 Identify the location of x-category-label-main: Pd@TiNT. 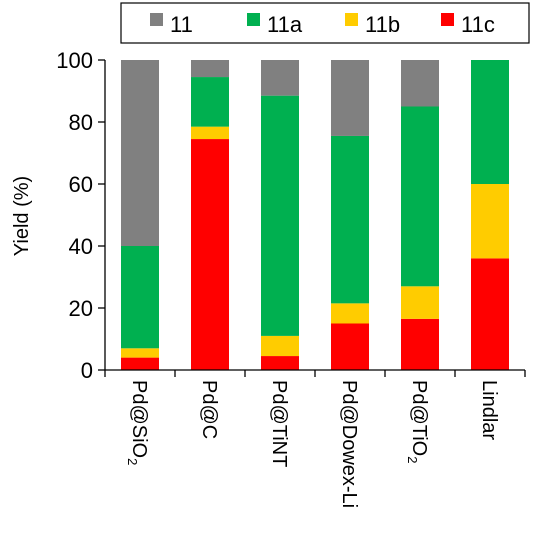
(279, 423).